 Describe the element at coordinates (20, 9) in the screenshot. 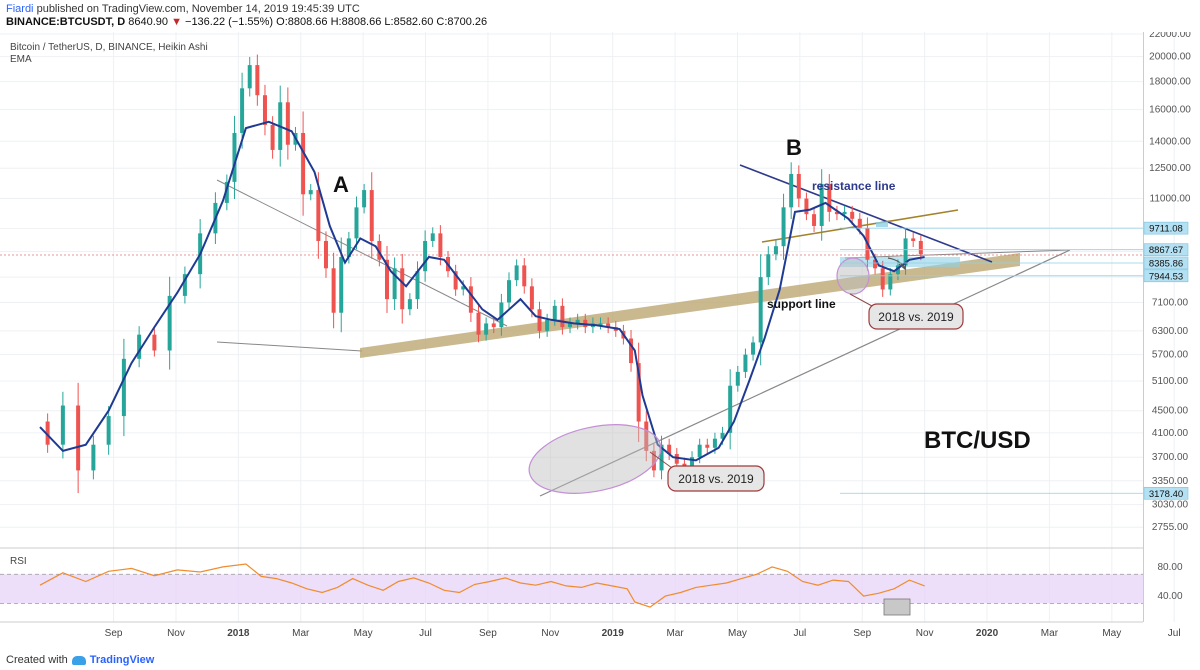

I see `author-link: Fiardi` at that location.